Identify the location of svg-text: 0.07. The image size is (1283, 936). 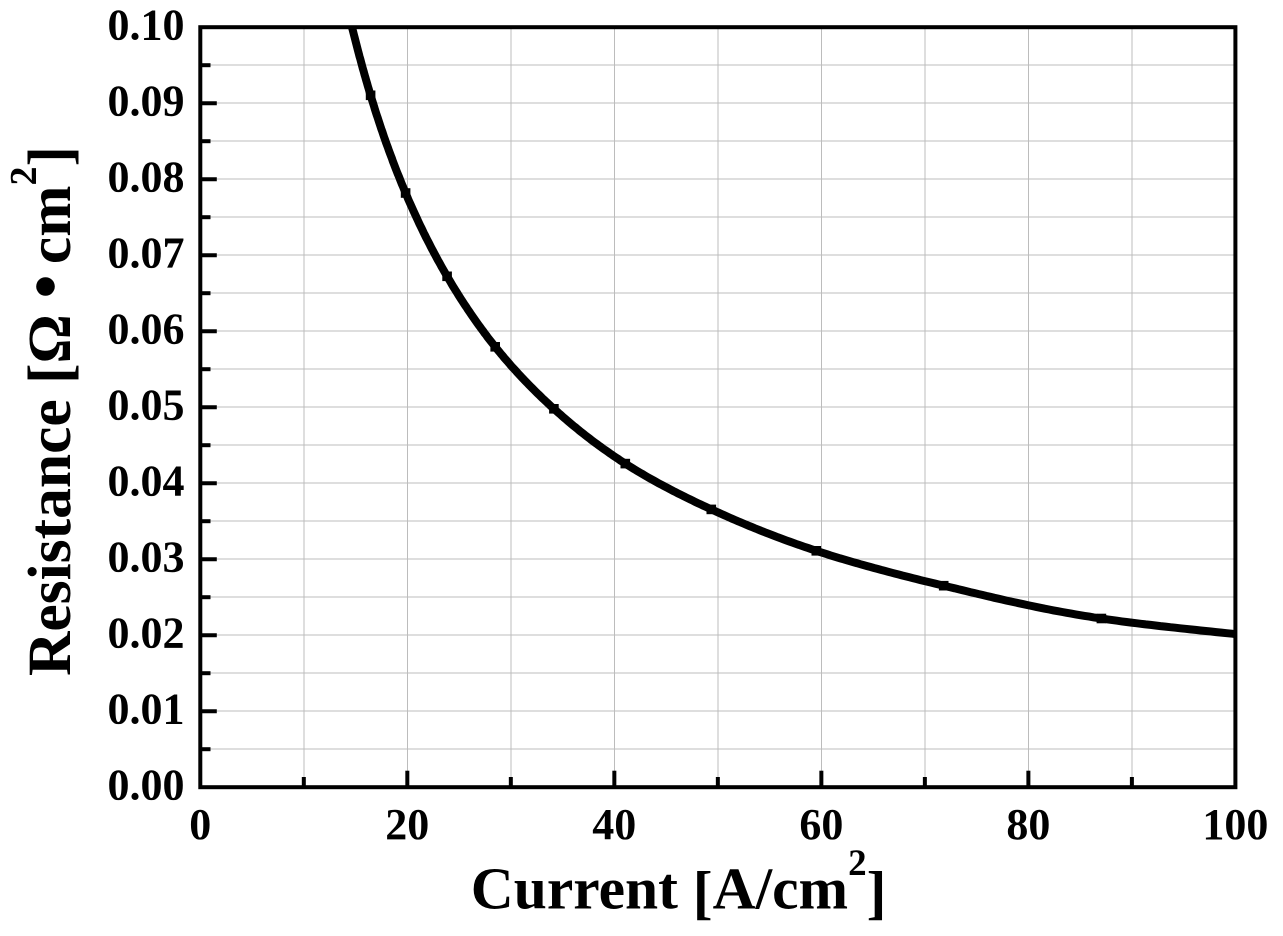
(146, 253).